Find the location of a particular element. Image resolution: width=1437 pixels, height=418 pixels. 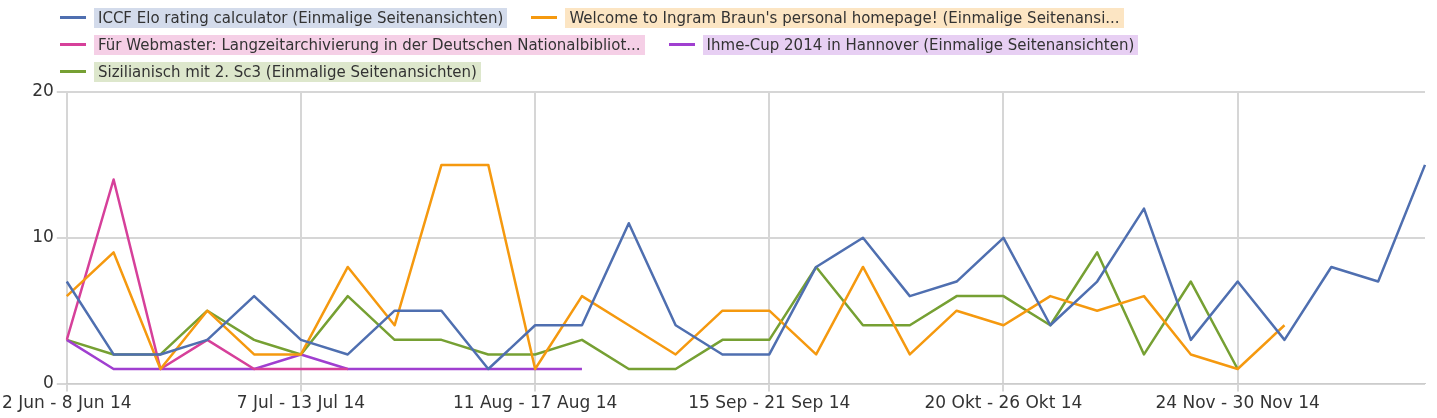

legend-label: ICCF Elo rating calculator (Einmalige Seitenansichten) is located at coordinates (301, 17).